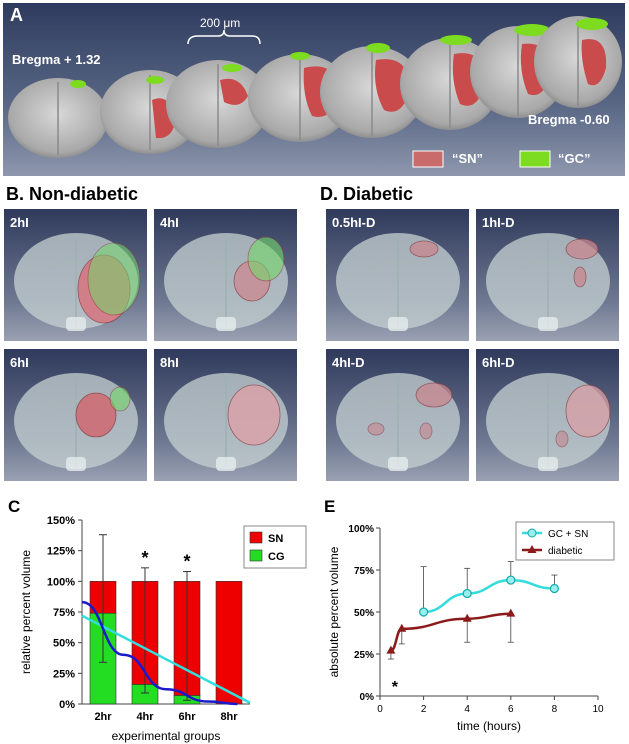 This screenshot has height=744, width=629. What do you see at coordinates (565, 551) in the screenshot?
I see `legend-diabetic-label: diabetic` at bounding box center [565, 551].